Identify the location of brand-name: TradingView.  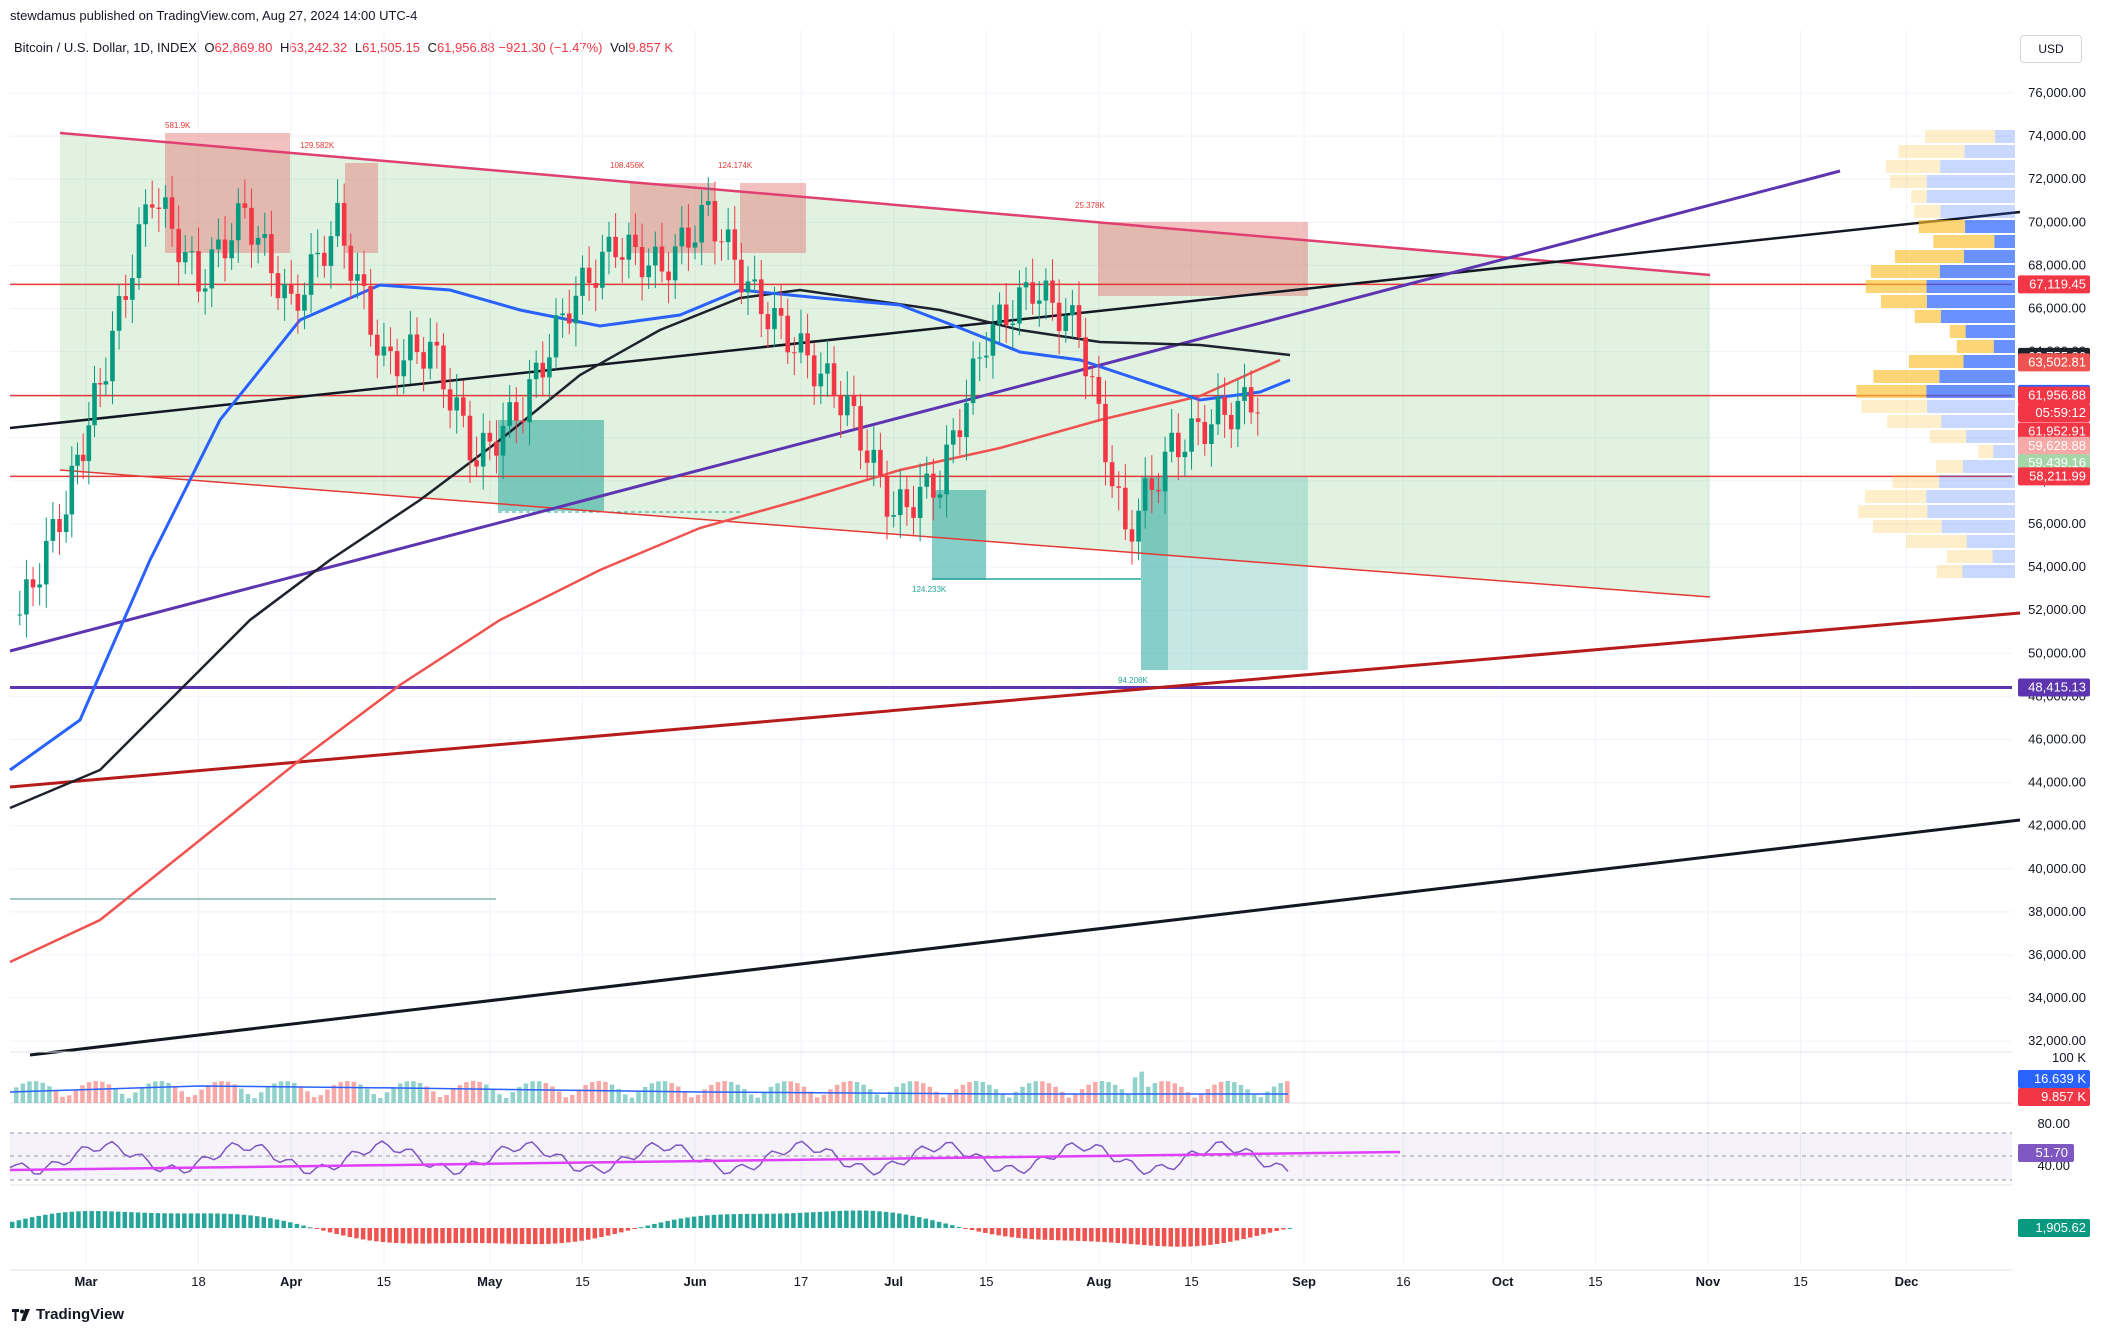
(80, 1314).